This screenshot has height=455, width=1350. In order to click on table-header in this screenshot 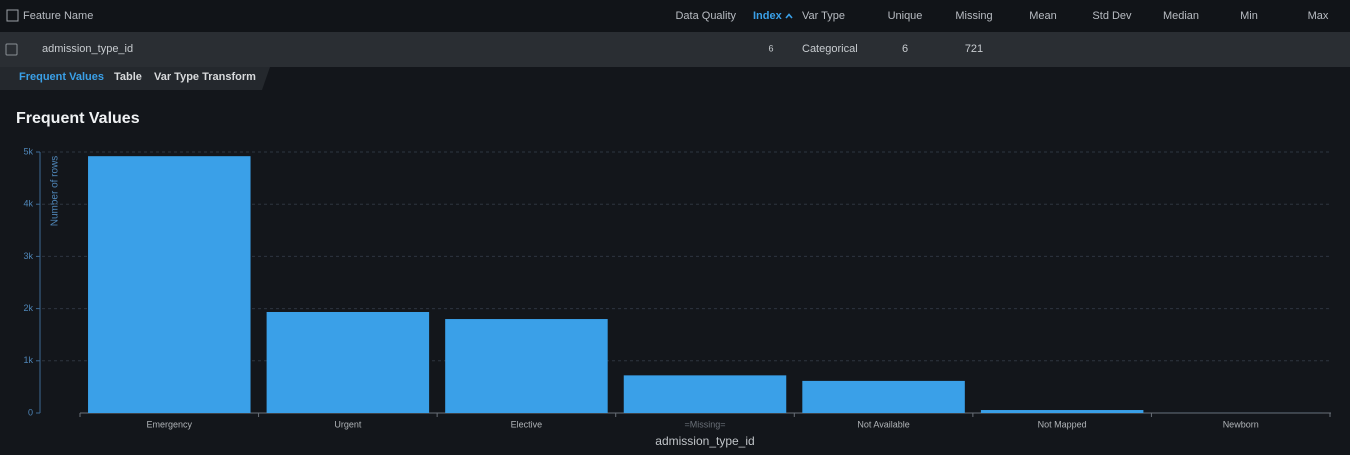, I will do `click(675, 16)`.